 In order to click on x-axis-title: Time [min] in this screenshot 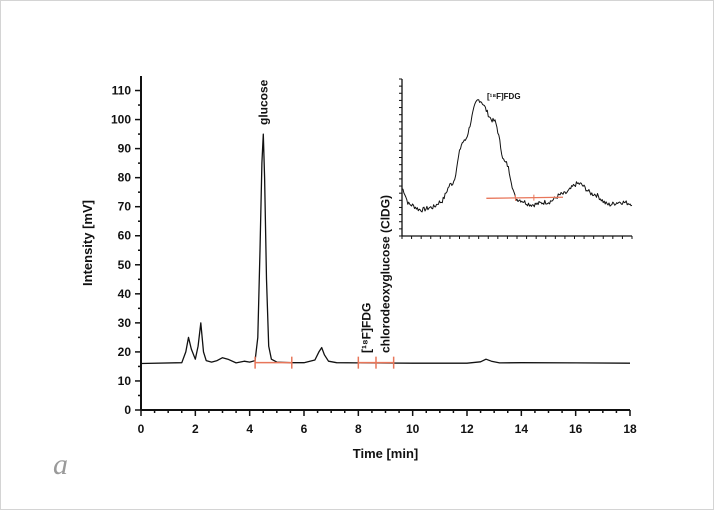, I will do `click(386, 453)`.